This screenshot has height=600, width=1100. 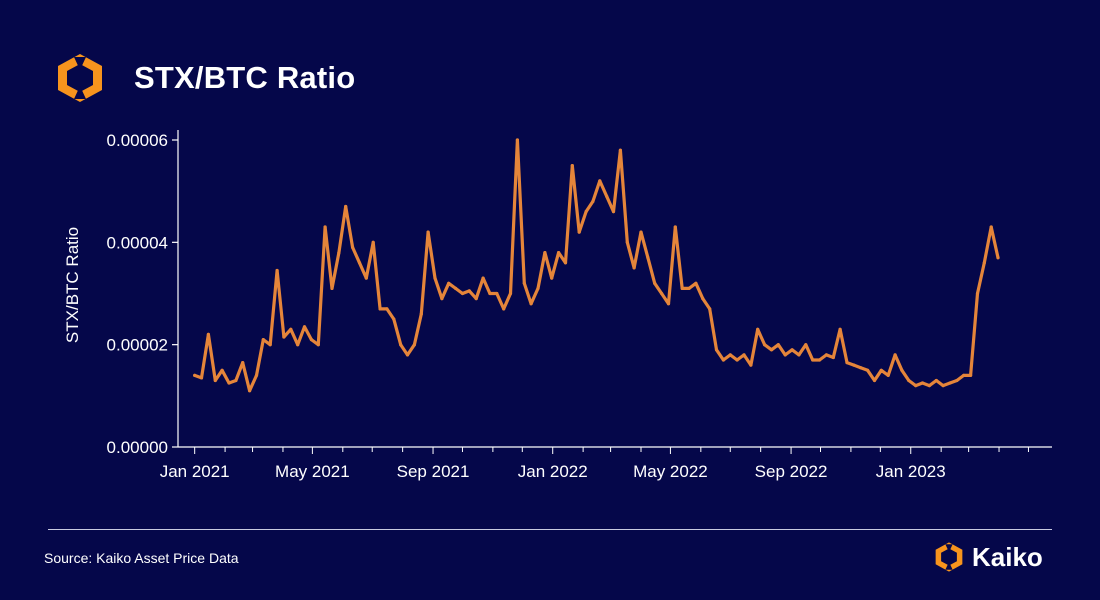 I want to click on x-tick-label: May 2021, so click(x=312, y=471).